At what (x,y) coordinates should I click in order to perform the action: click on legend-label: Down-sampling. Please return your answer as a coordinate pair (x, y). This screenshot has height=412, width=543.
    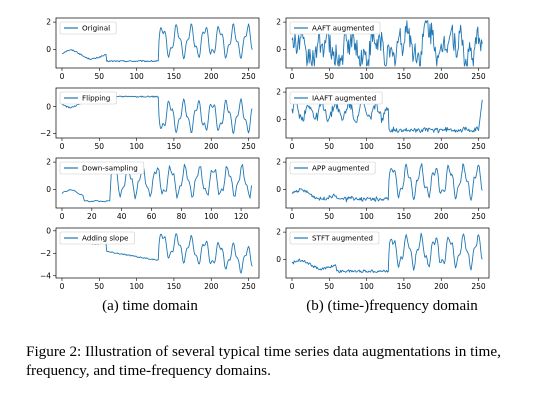
    Looking at the image, I should click on (110, 168).